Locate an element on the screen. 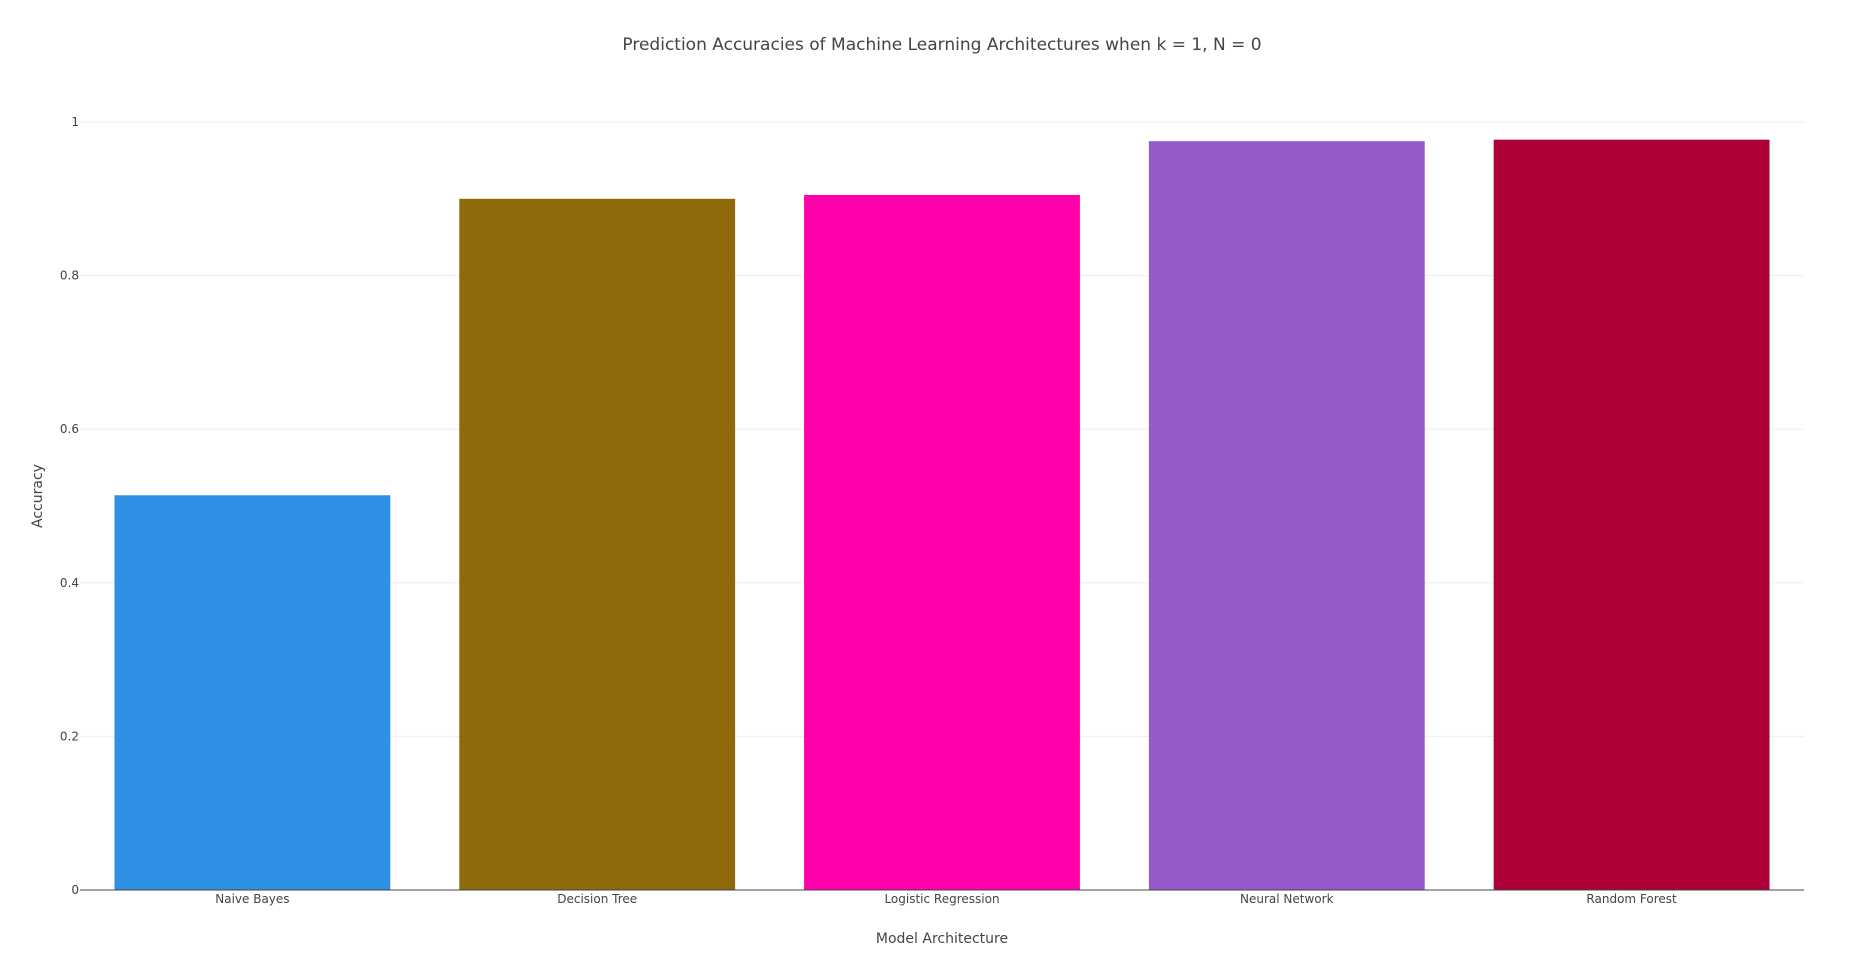 The height and width of the screenshot is (962, 1861). x-axis-title: Model Architecture is located at coordinates (942, 939).